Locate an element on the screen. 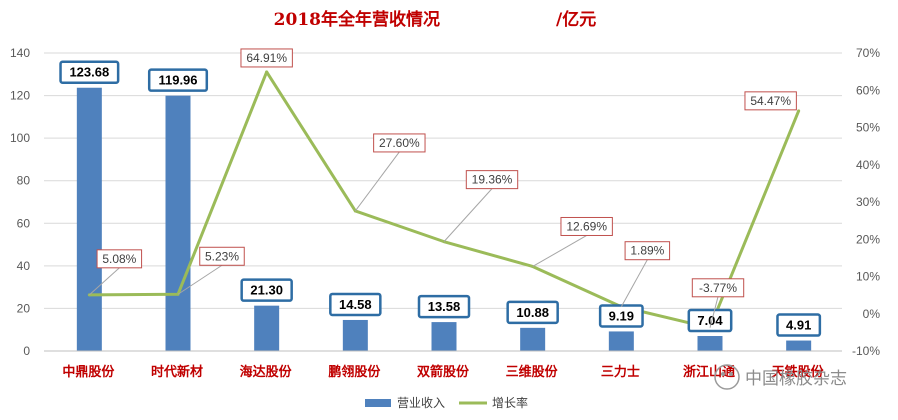  chart-title: 2018年全年营收情况 is located at coordinates (357, 19).